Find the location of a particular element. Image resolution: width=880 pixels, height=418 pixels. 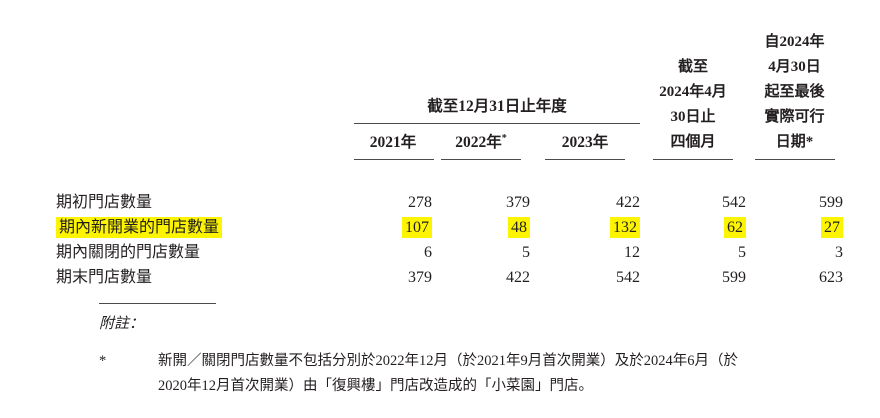

header-line: 四個月 is located at coordinates (693, 142).